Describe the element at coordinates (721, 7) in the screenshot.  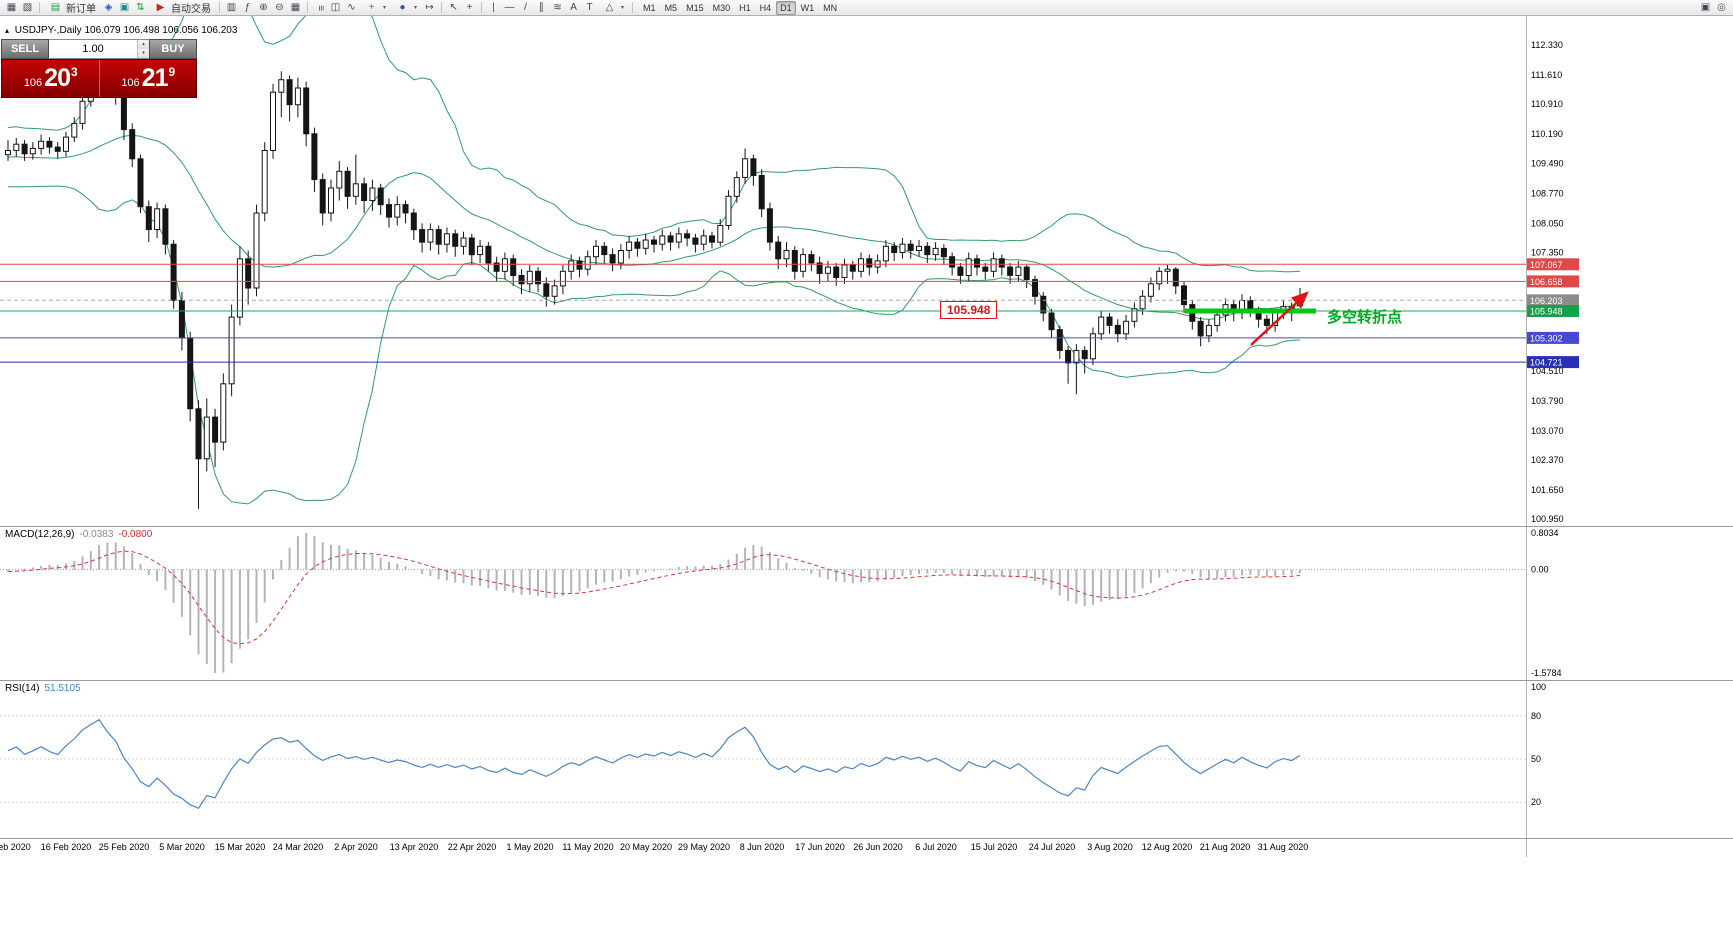
I see `timeframe-button-M30: M30` at that location.